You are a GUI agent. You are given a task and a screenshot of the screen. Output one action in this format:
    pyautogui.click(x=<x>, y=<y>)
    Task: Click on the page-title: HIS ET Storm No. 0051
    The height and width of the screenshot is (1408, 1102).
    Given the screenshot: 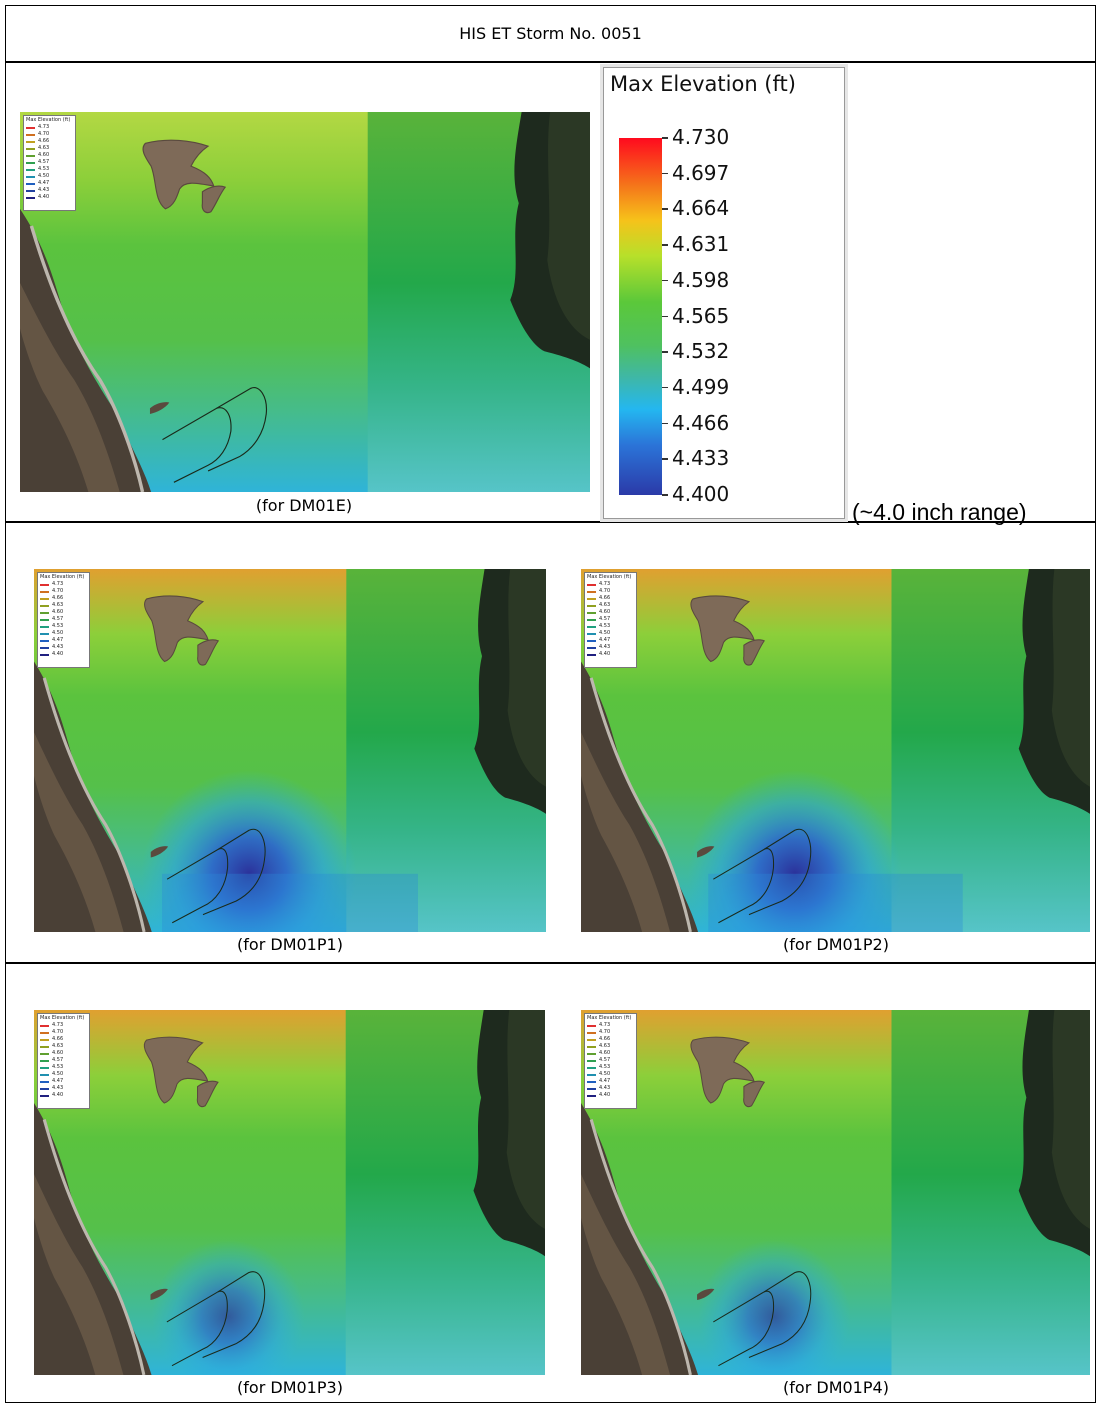 What is the action you would take?
    pyautogui.click(x=550, y=33)
    